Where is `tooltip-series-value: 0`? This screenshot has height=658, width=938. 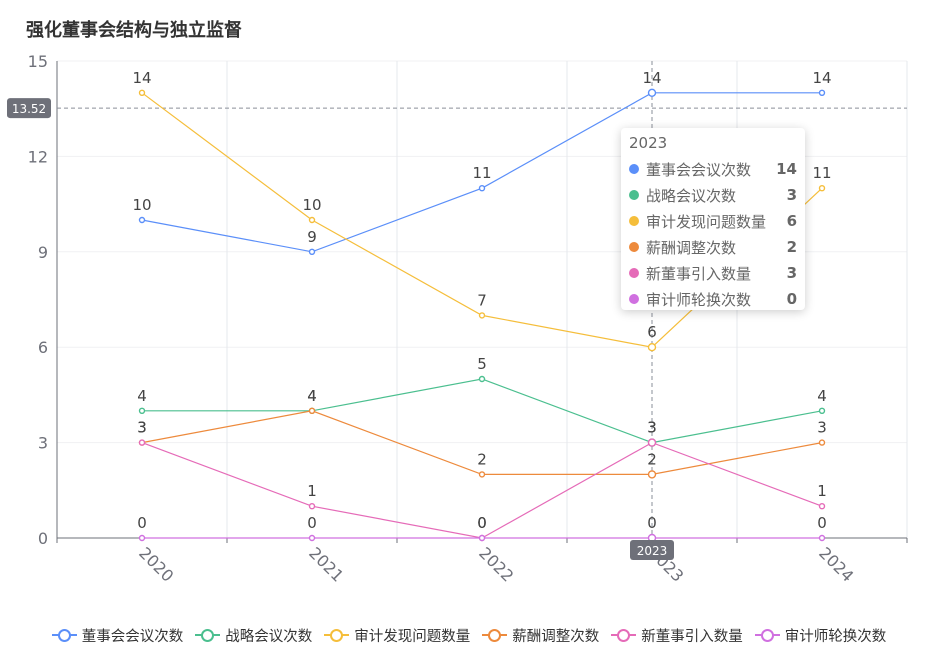 tooltip-series-value: 0 is located at coordinates (791, 299).